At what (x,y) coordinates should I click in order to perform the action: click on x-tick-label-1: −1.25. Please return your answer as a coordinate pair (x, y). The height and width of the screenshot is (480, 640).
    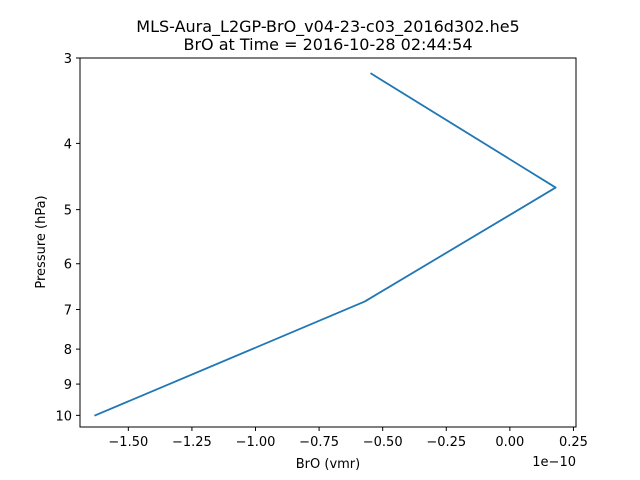
    Looking at the image, I should click on (192, 442).